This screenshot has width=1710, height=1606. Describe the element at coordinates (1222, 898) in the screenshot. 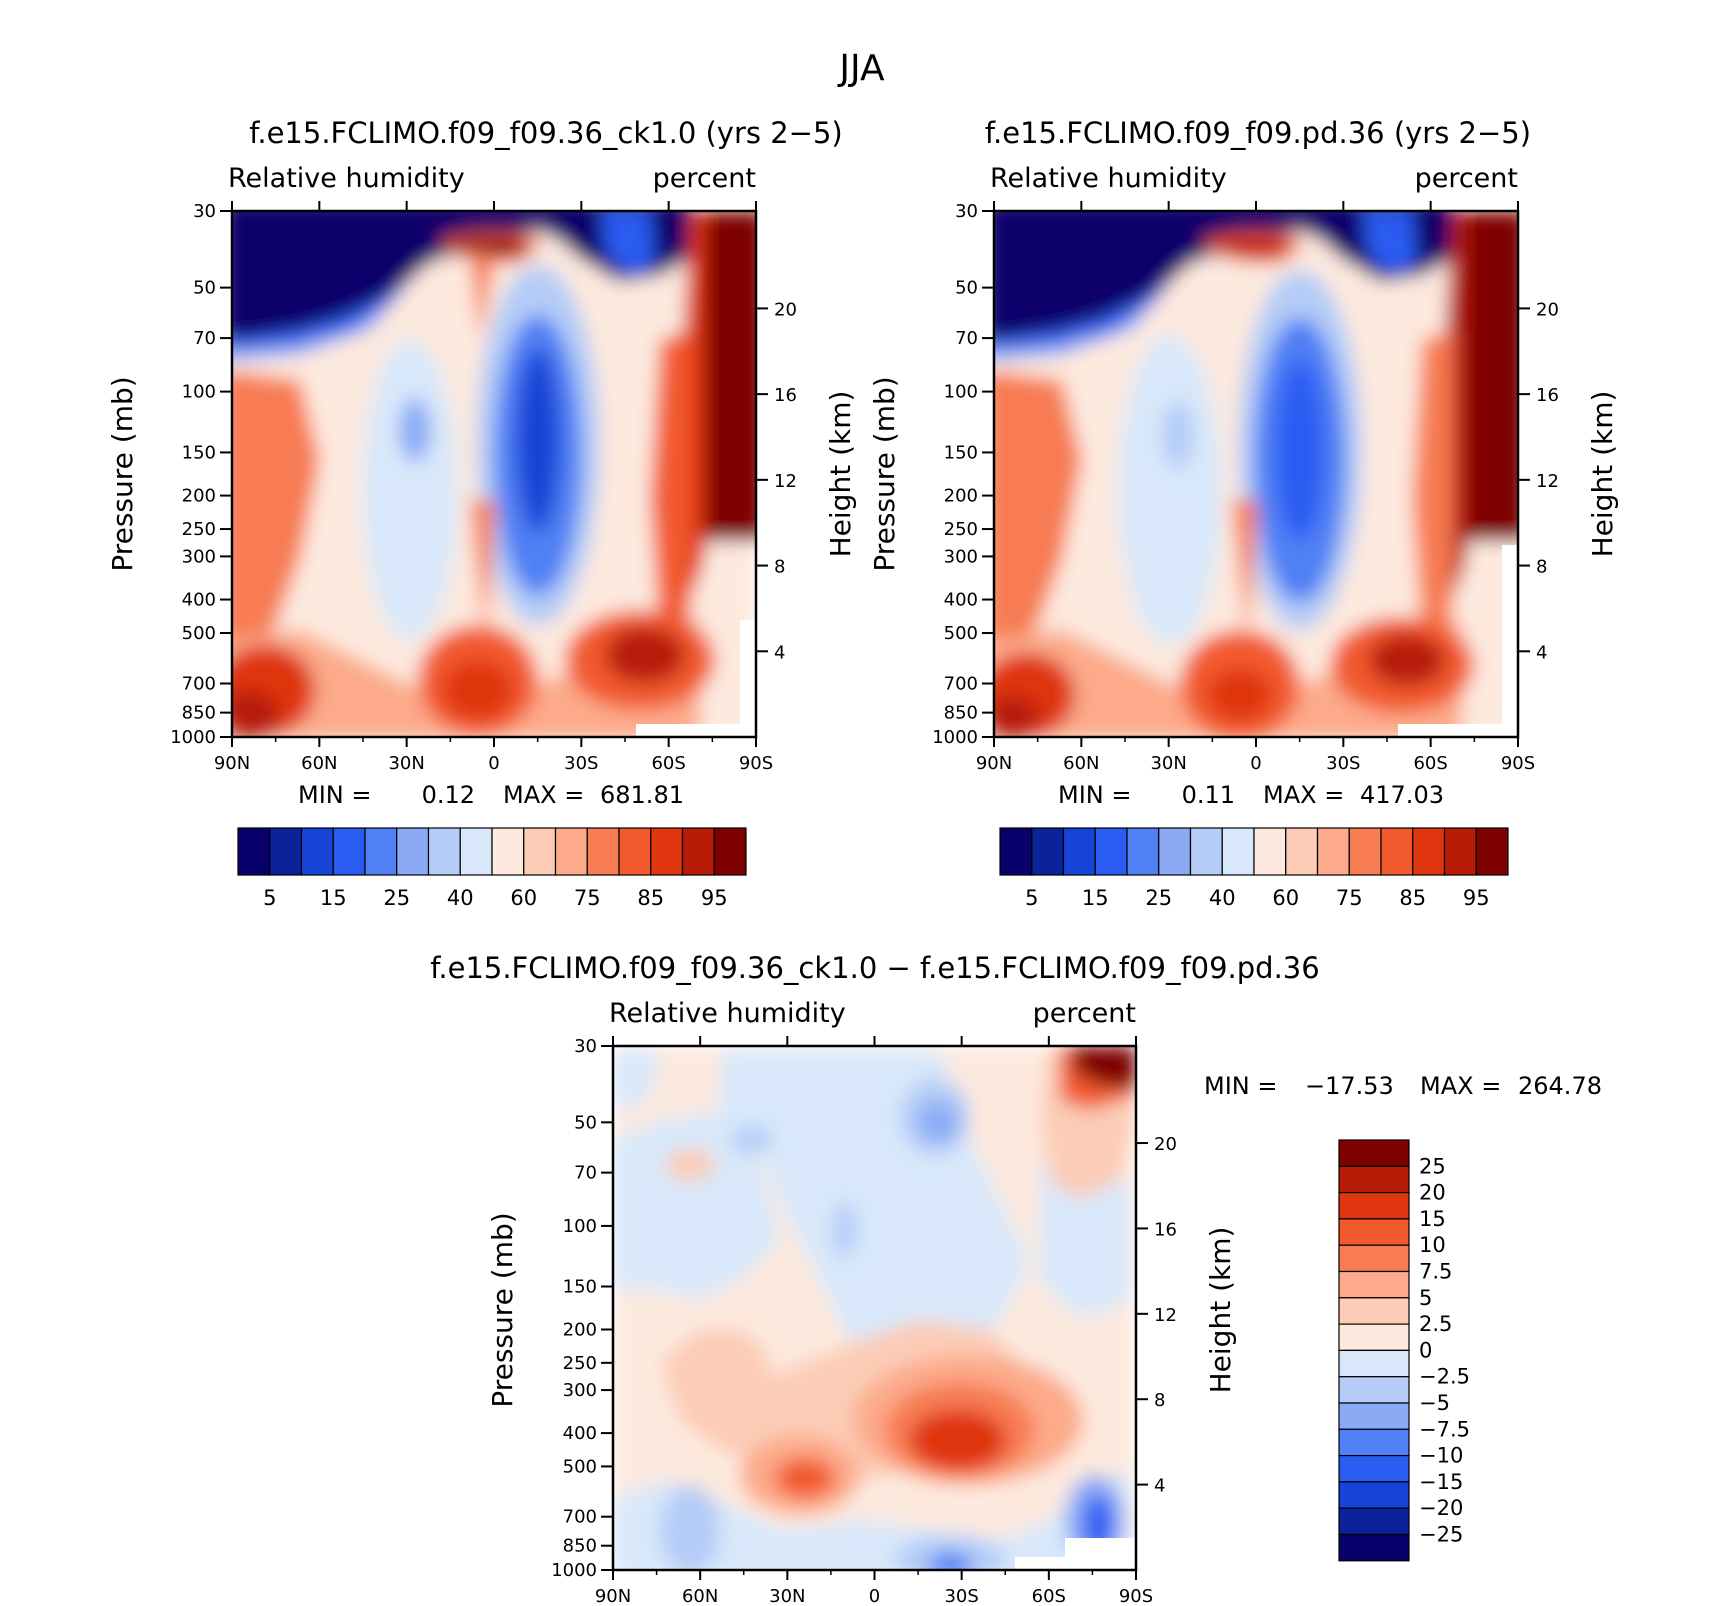

I see `colorbar-label: 40` at that location.